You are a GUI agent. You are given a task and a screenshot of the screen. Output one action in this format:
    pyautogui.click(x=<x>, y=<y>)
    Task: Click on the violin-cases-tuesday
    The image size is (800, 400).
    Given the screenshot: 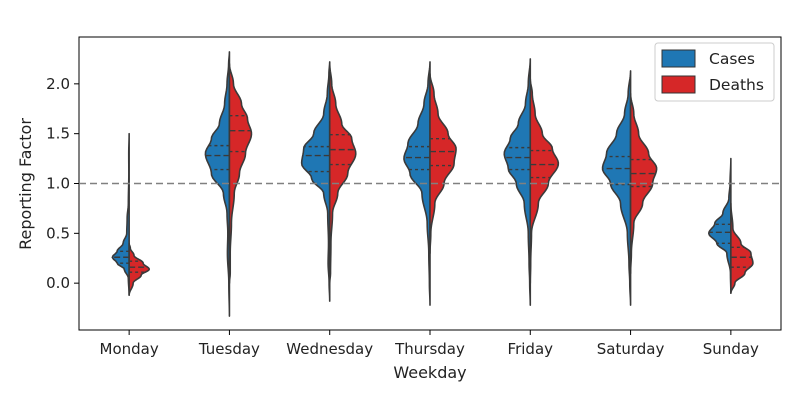 What is the action you would take?
    pyautogui.click(x=217, y=184)
    